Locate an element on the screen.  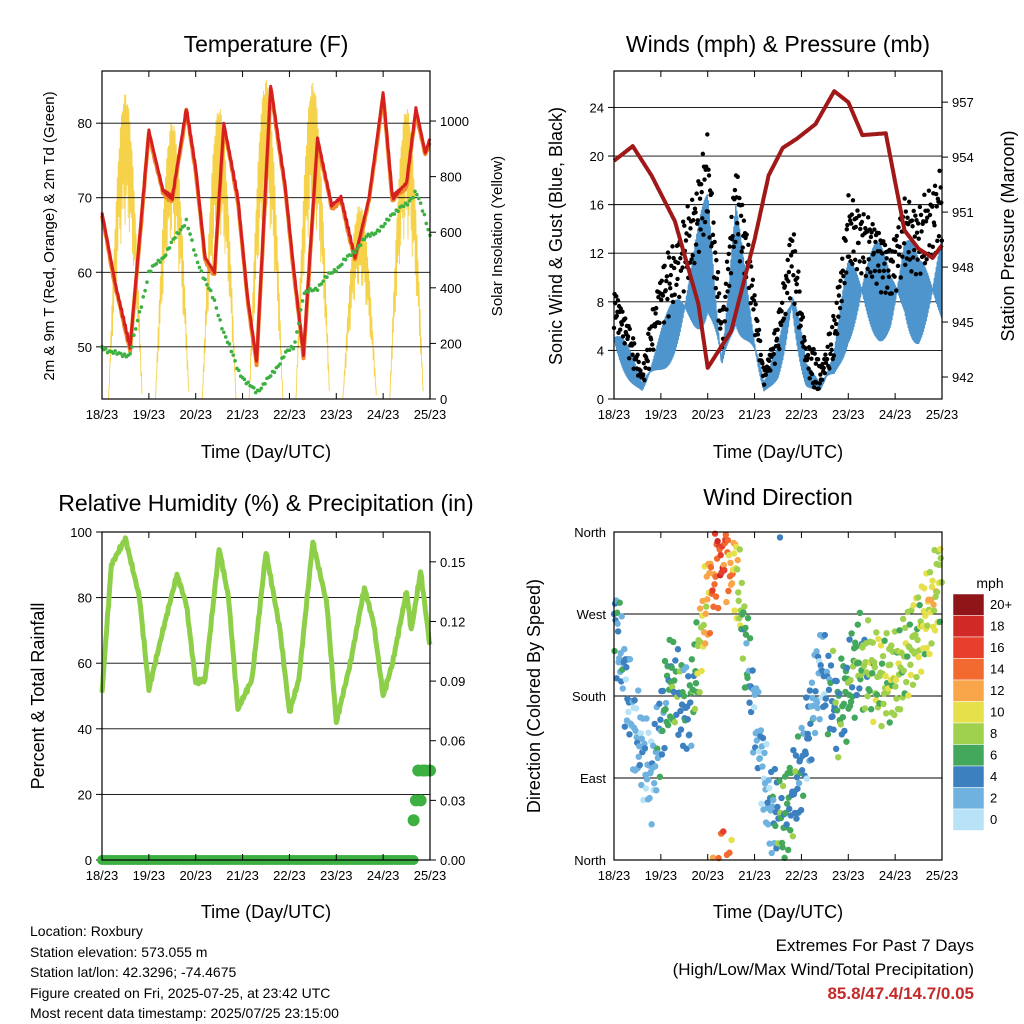
direction-xtick-label: 23/23 is located at coordinates (848, 875).